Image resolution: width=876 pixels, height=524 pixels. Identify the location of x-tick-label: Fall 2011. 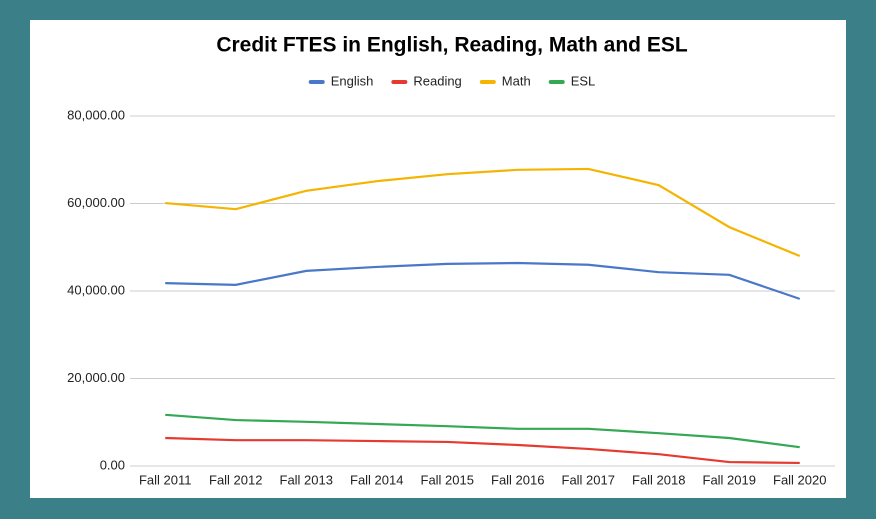
(165, 479).